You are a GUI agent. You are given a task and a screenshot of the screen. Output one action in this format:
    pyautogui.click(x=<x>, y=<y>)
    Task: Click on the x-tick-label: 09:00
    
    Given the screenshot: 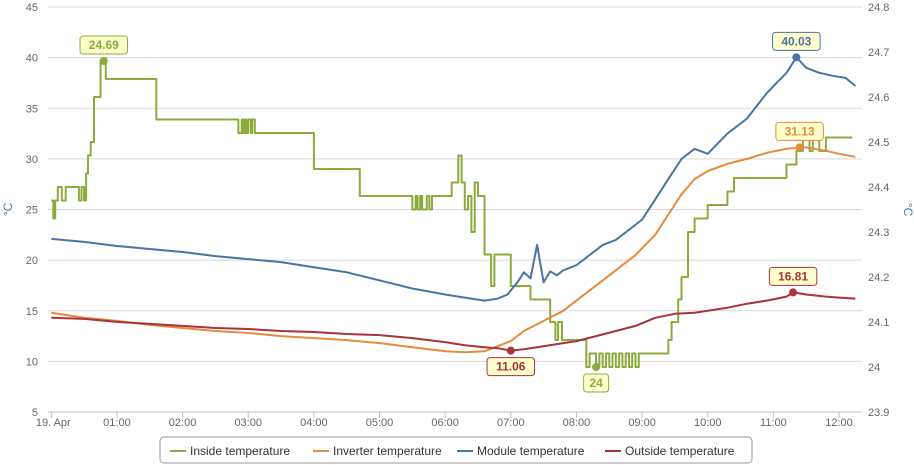 What is the action you would take?
    pyautogui.click(x=642, y=423)
    